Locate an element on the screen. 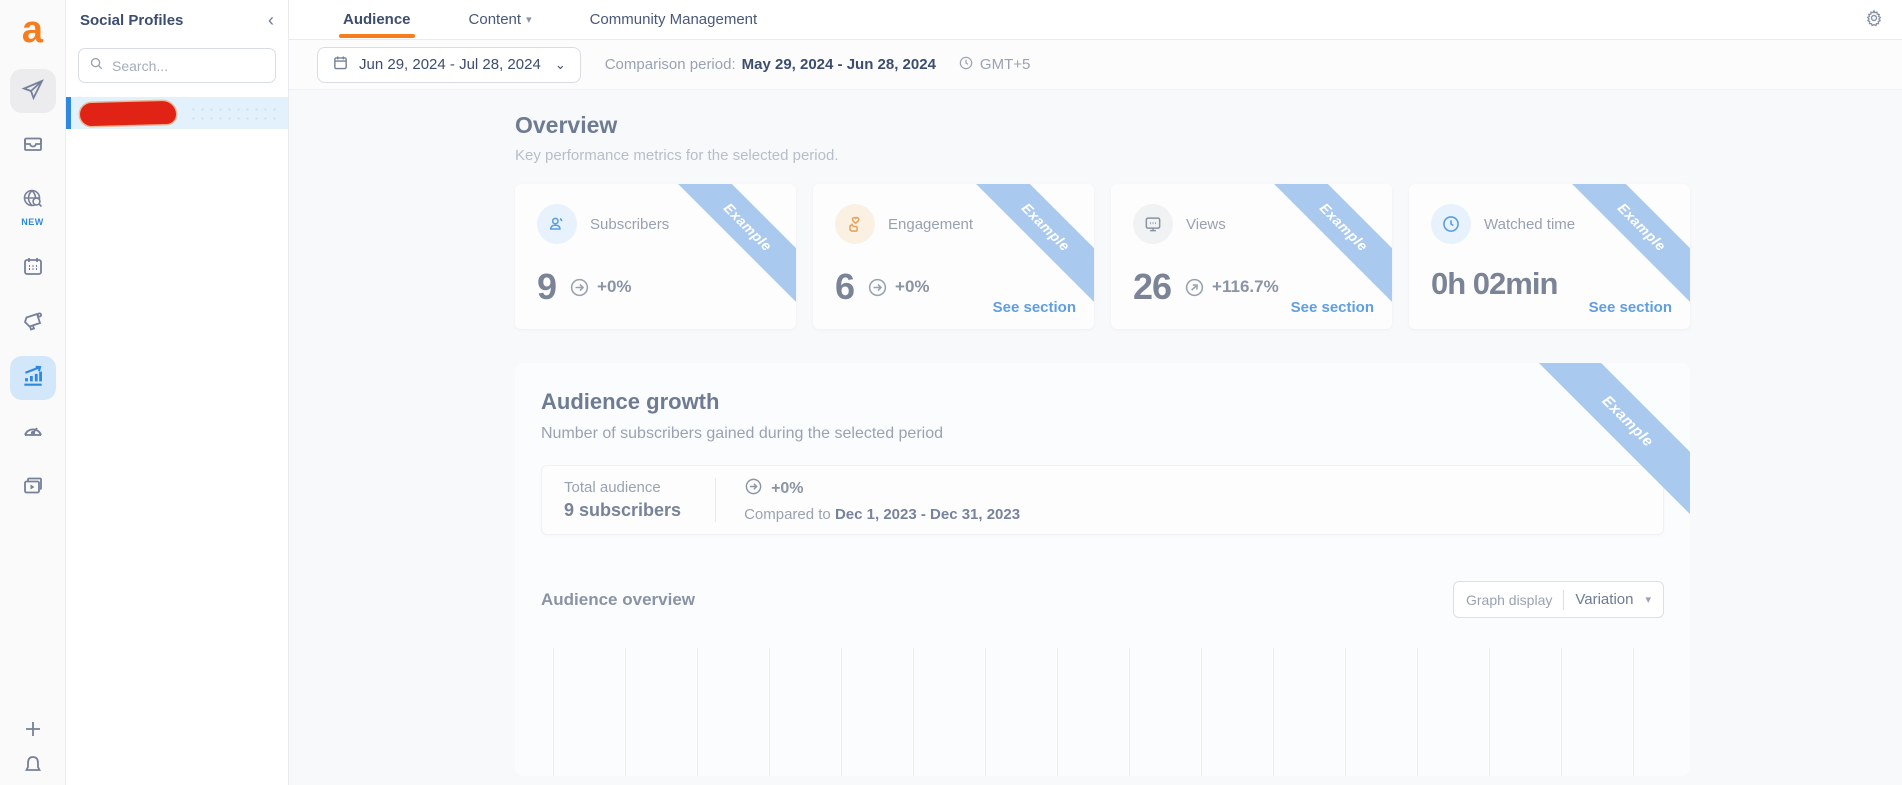 The width and height of the screenshot is (1902, 785). gear-icon is located at coordinates (1874, 20).